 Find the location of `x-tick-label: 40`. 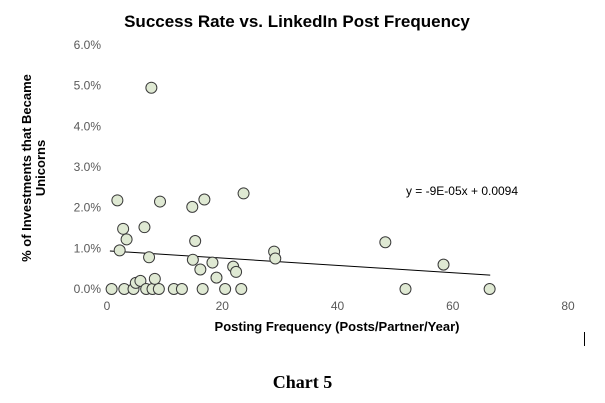

x-tick-label: 40 is located at coordinates (338, 306).